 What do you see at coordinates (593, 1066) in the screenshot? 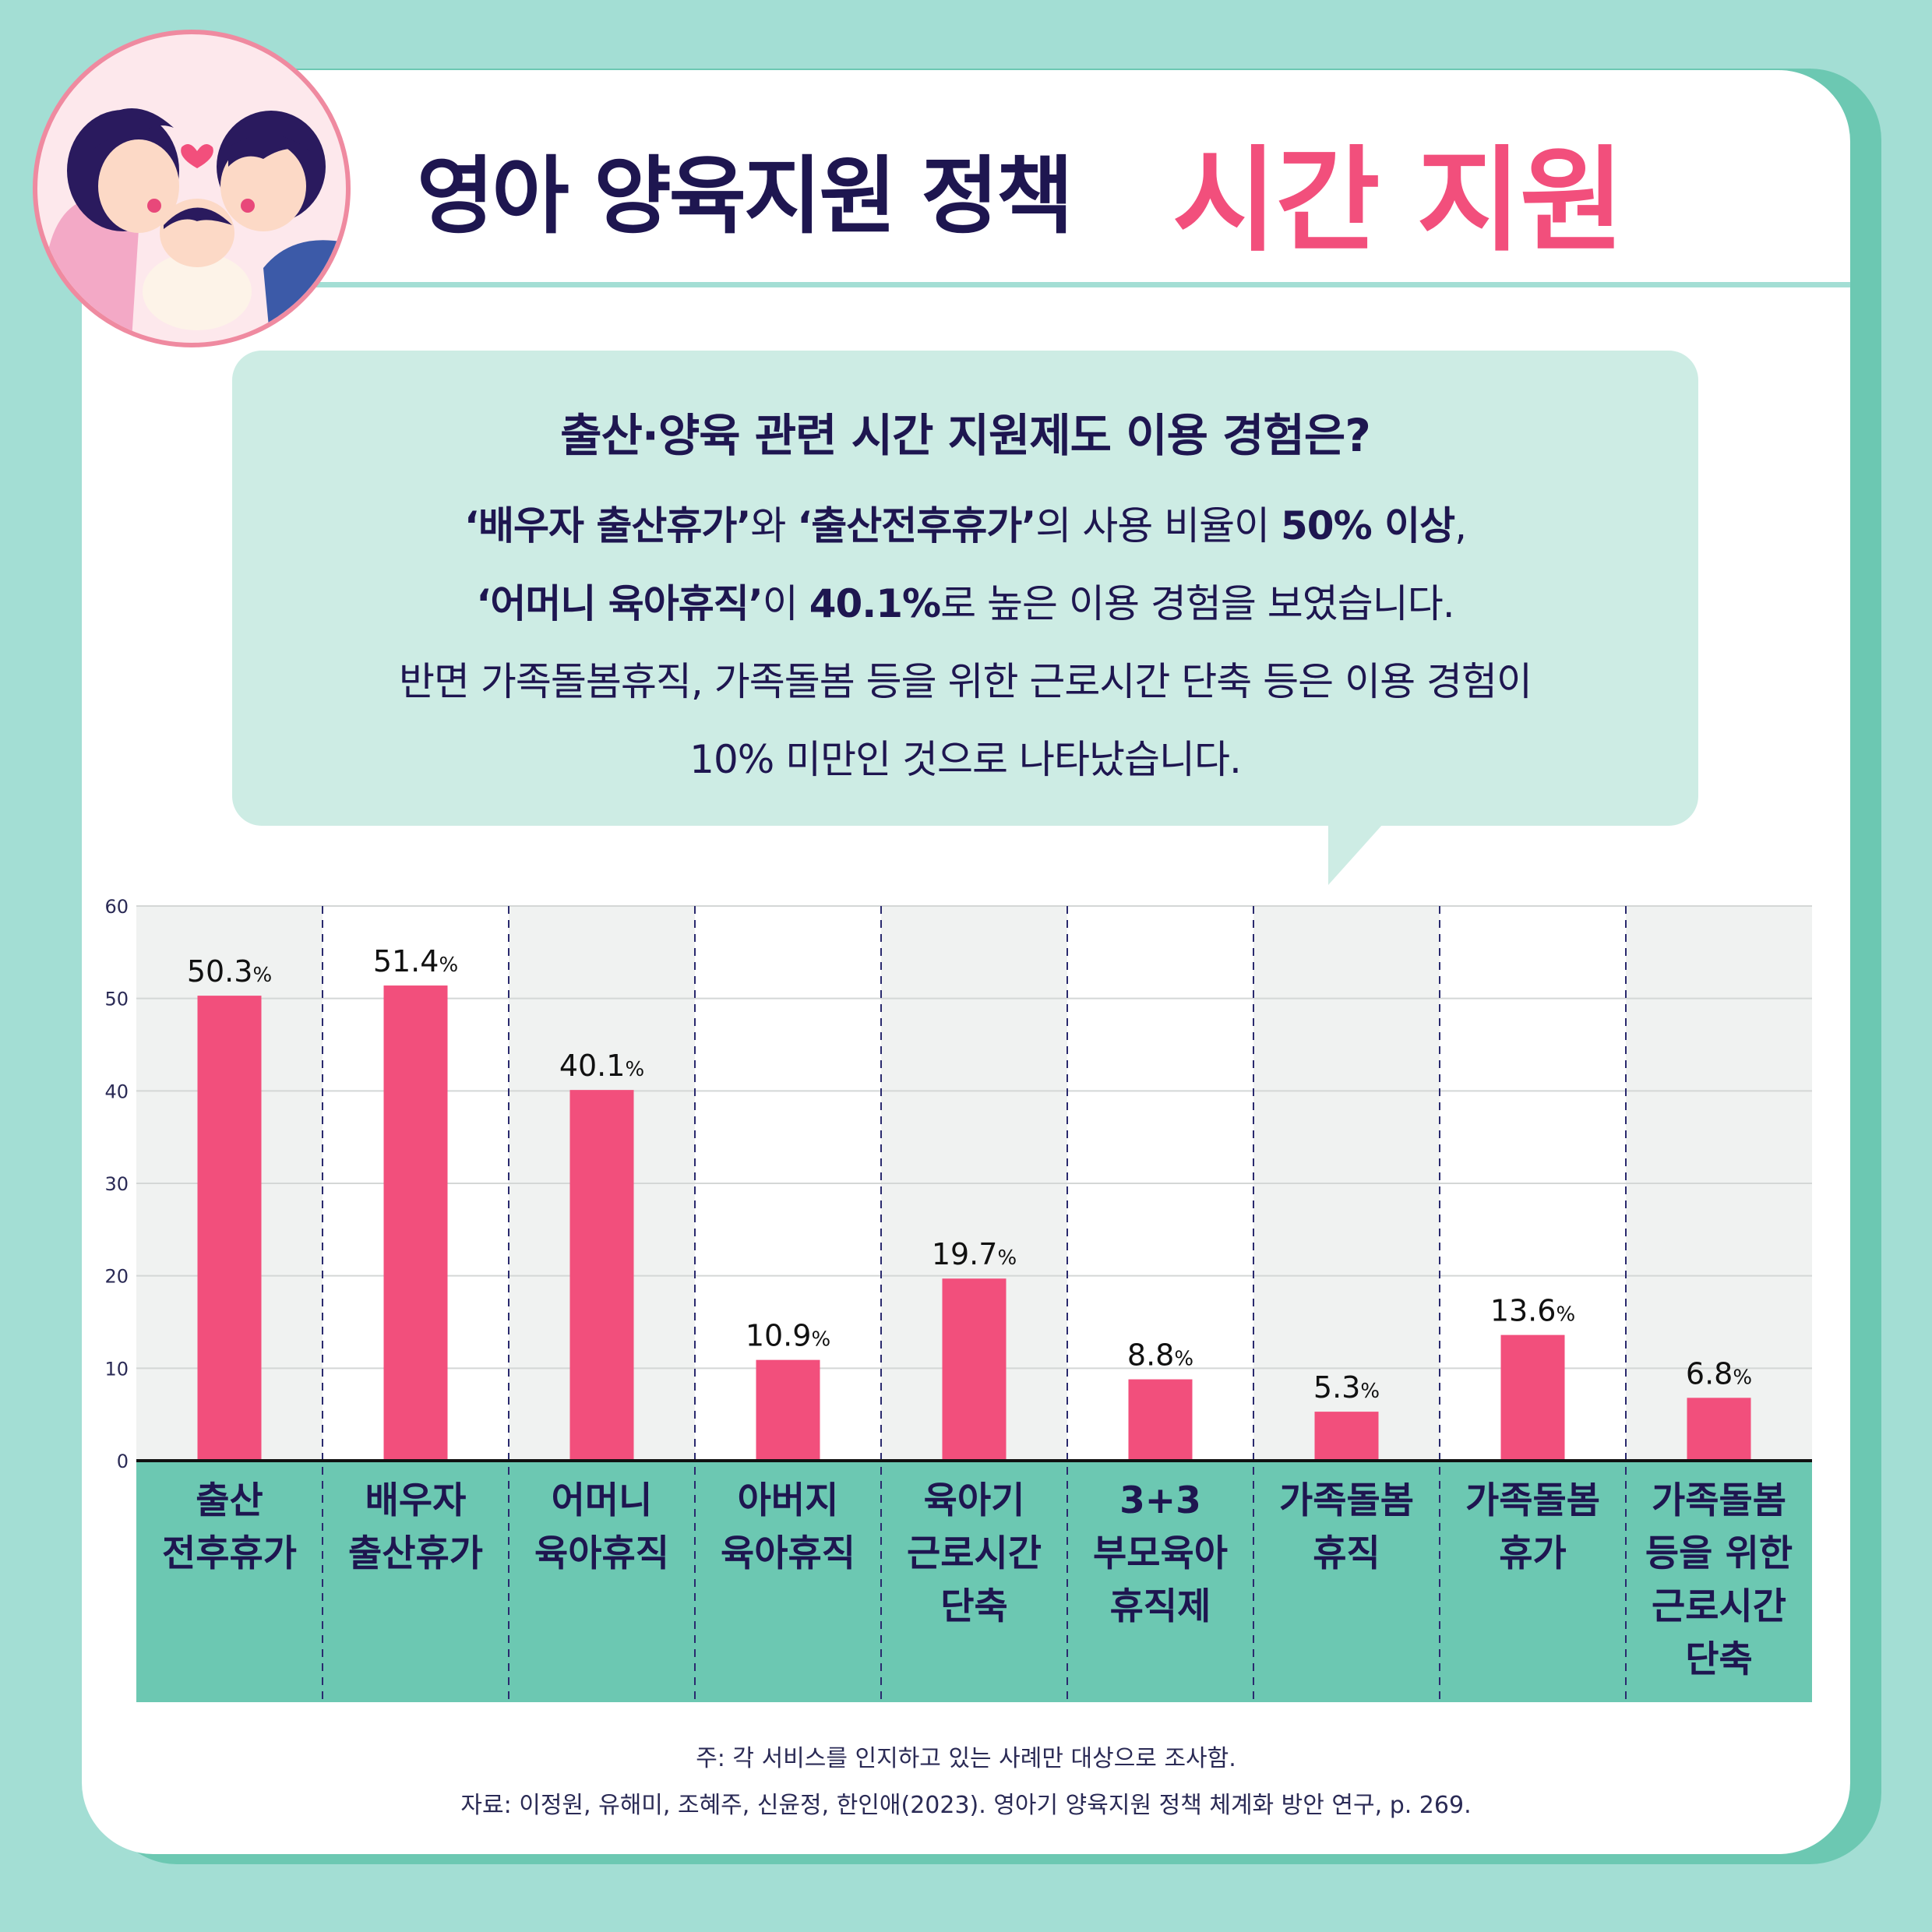
I see `bar-value-number: 40.1` at bounding box center [593, 1066].